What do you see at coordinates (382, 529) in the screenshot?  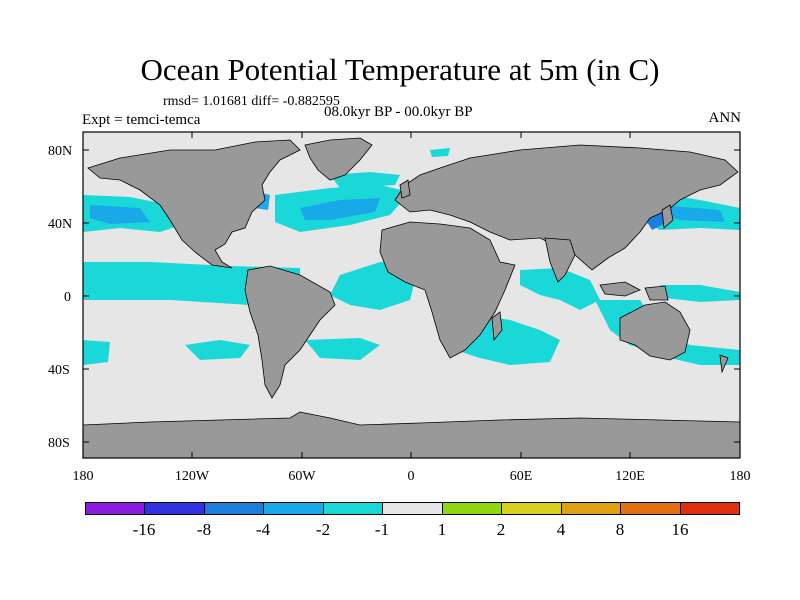 I see `colorbar-label: -1` at bounding box center [382, 529].